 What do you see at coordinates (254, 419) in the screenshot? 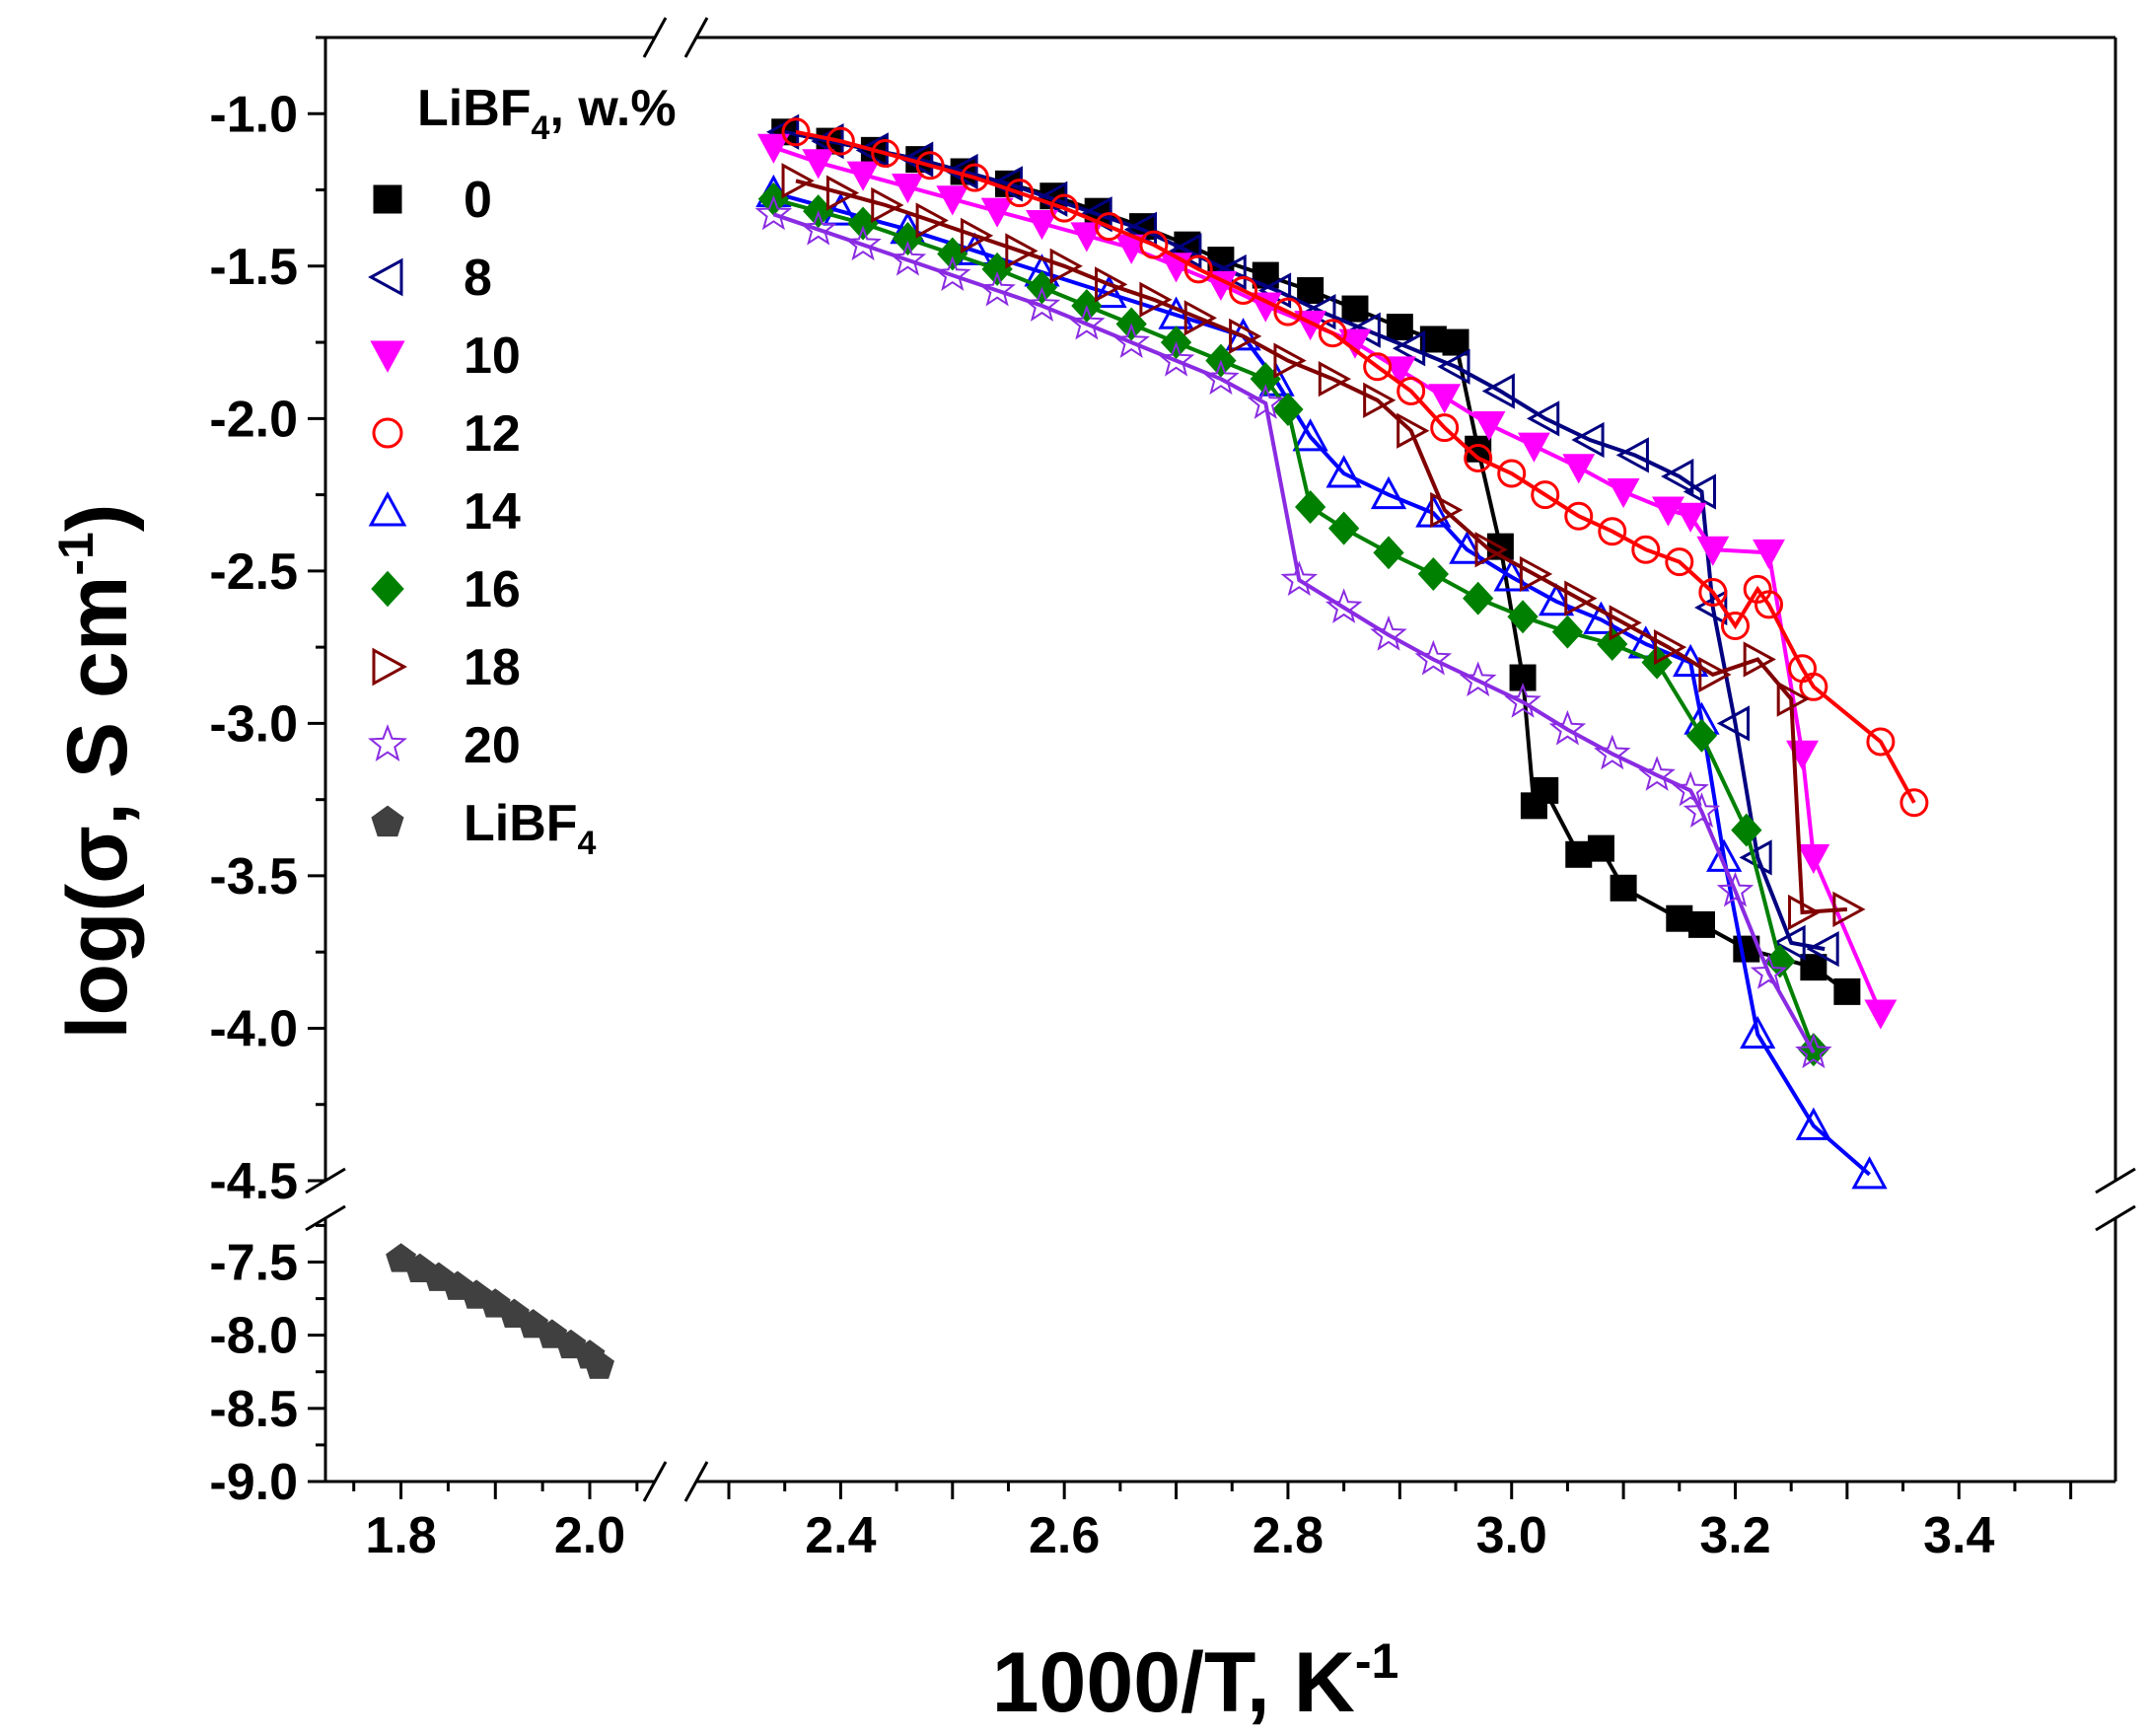
I see `y-tick-label: -2.0` at bounding box center [254, 419].